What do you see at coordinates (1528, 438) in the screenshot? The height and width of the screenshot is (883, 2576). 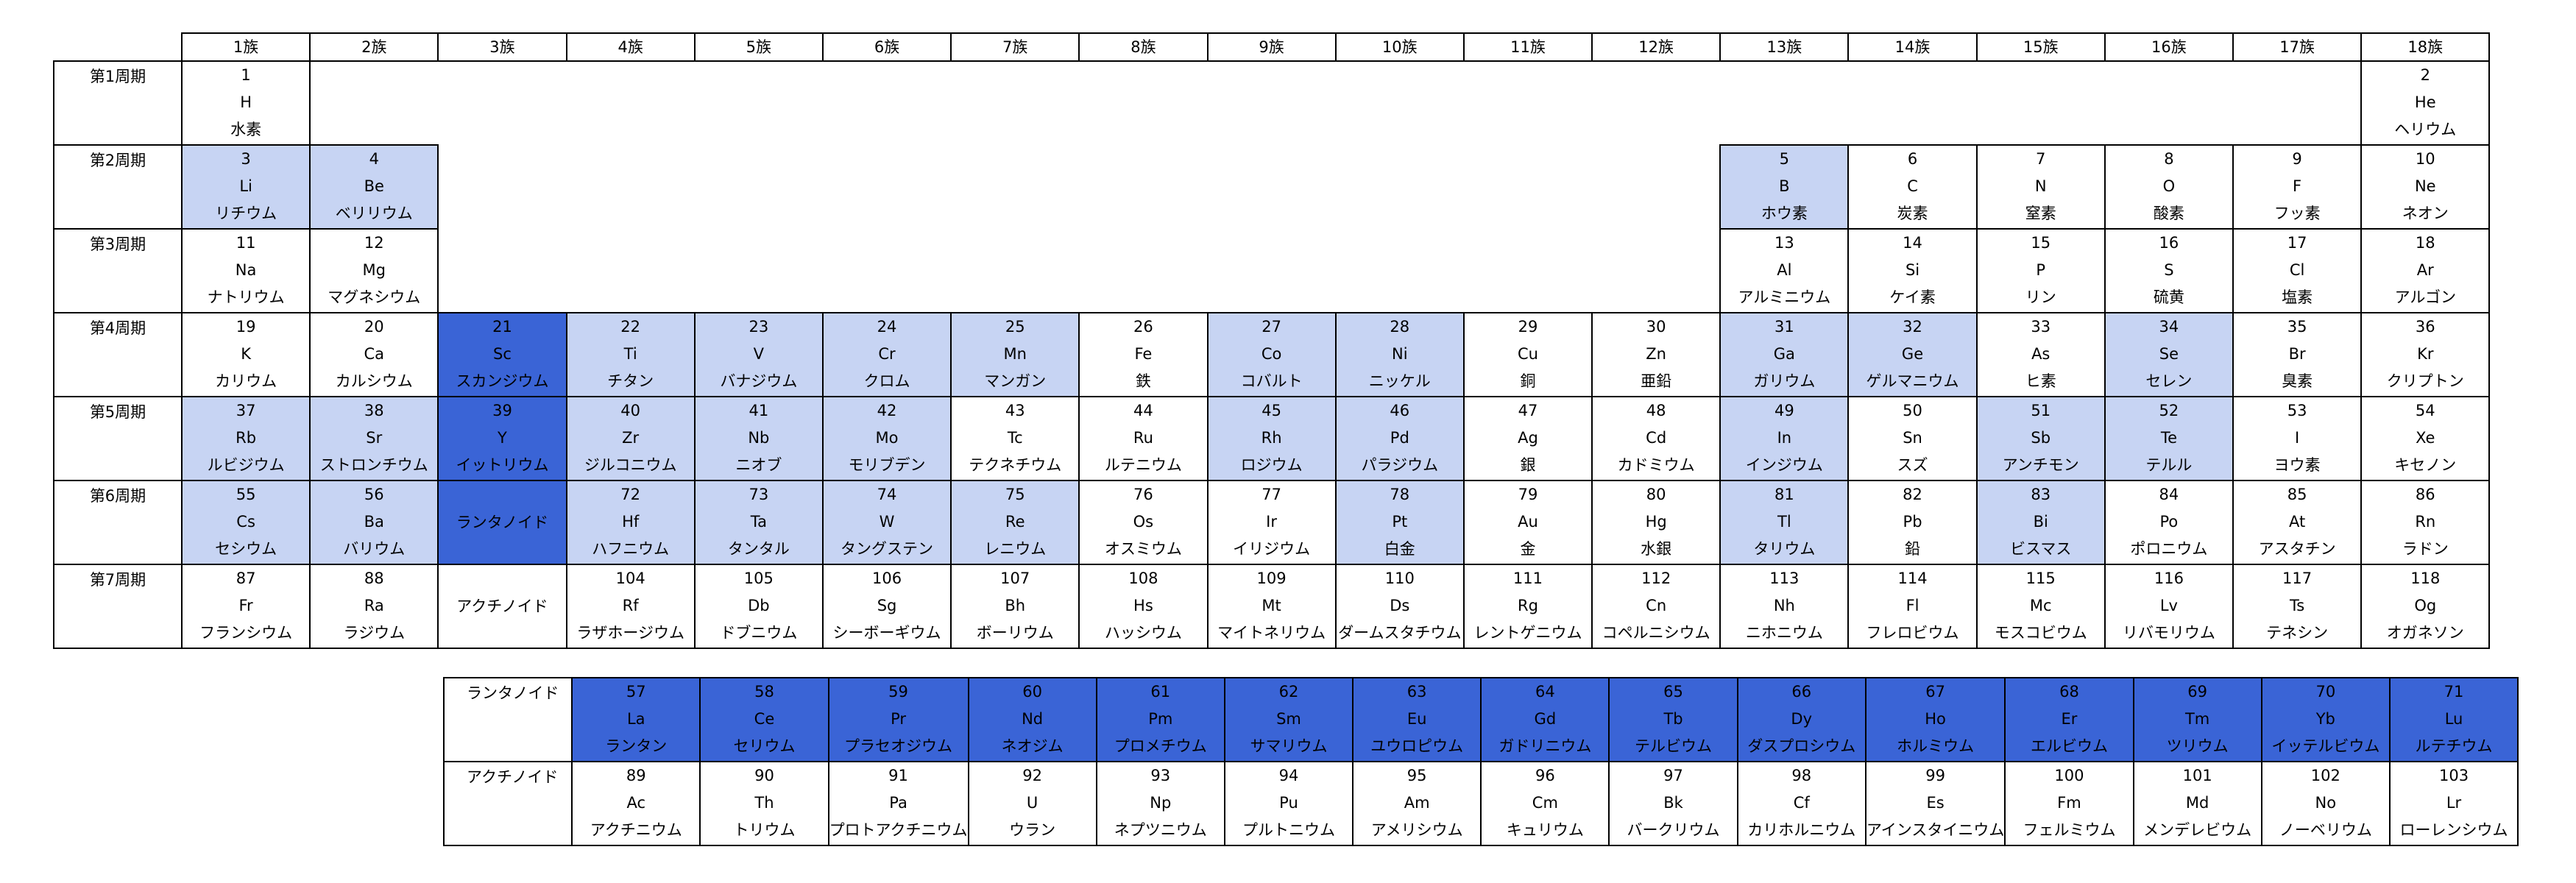 I see `element-symbol: Ag` at bounding box center [1528, 438].